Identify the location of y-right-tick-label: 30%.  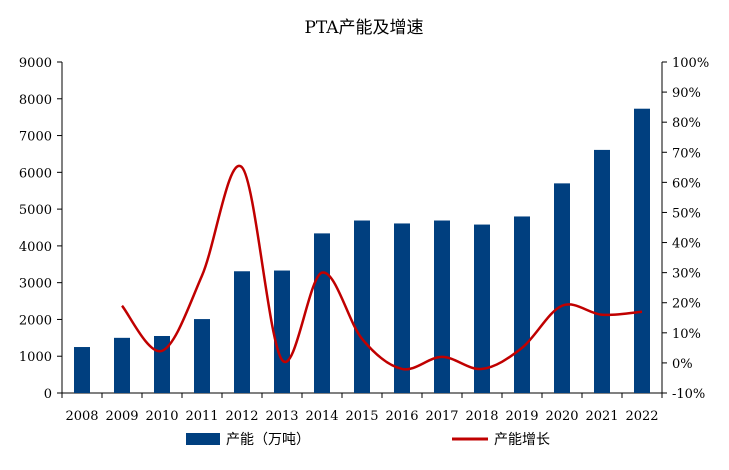
(686, 274).